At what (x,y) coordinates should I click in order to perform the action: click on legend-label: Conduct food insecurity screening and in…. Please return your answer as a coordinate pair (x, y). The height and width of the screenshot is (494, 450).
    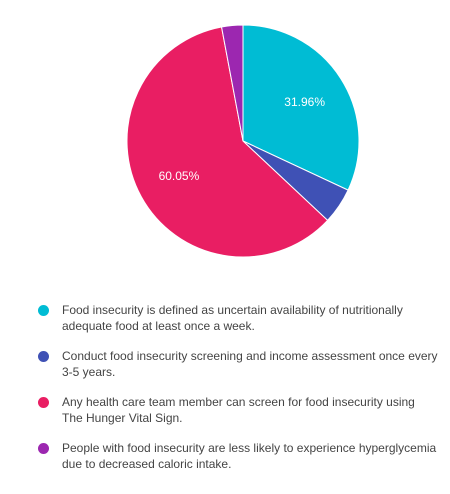
    Looking at the image, I should click on (250, 364).